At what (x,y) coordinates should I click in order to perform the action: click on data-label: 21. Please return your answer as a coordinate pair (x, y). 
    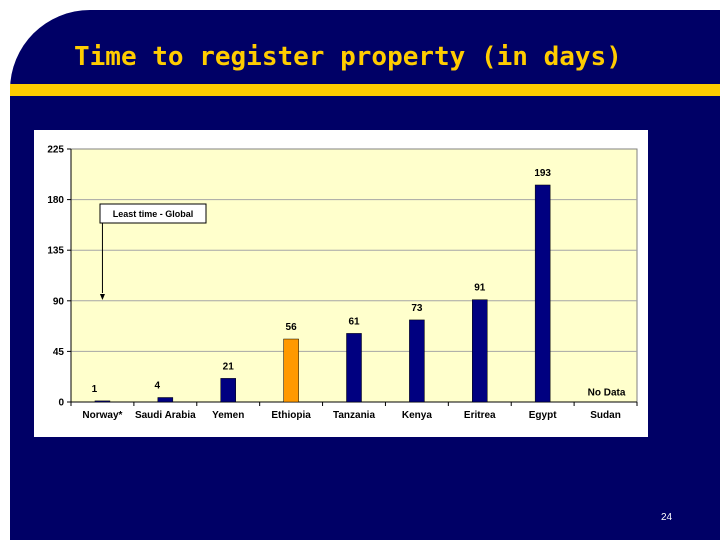
    Looking at the image, I should click on (229, 366).